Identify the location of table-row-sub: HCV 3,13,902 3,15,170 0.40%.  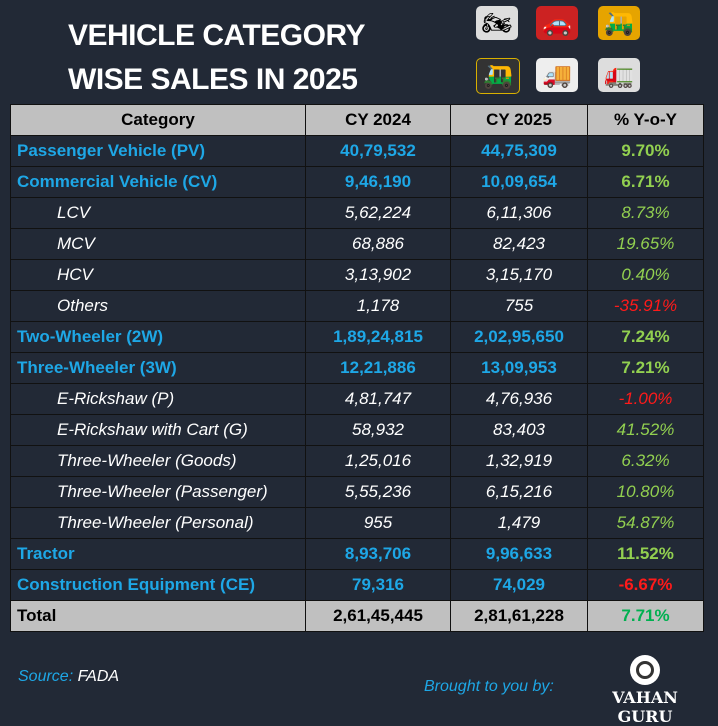
(357, 275).